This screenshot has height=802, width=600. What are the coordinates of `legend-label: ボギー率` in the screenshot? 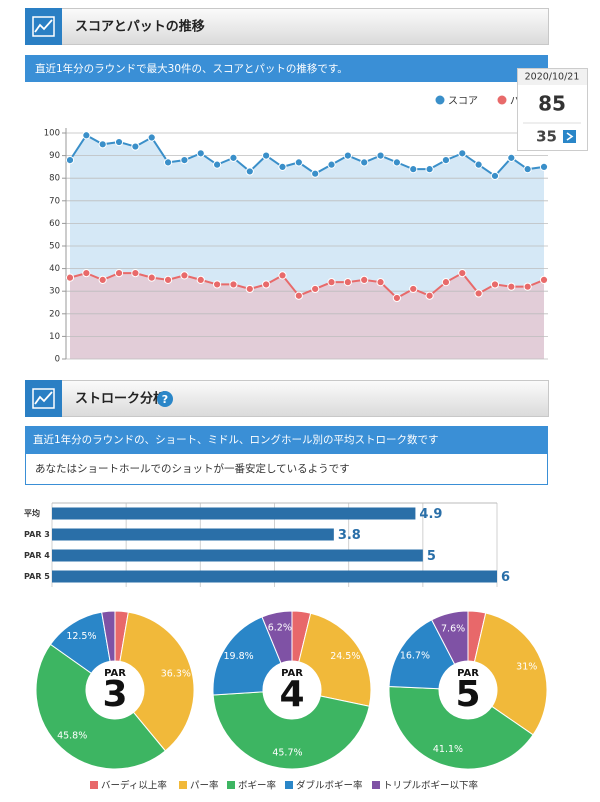 It's located at (257, 786).